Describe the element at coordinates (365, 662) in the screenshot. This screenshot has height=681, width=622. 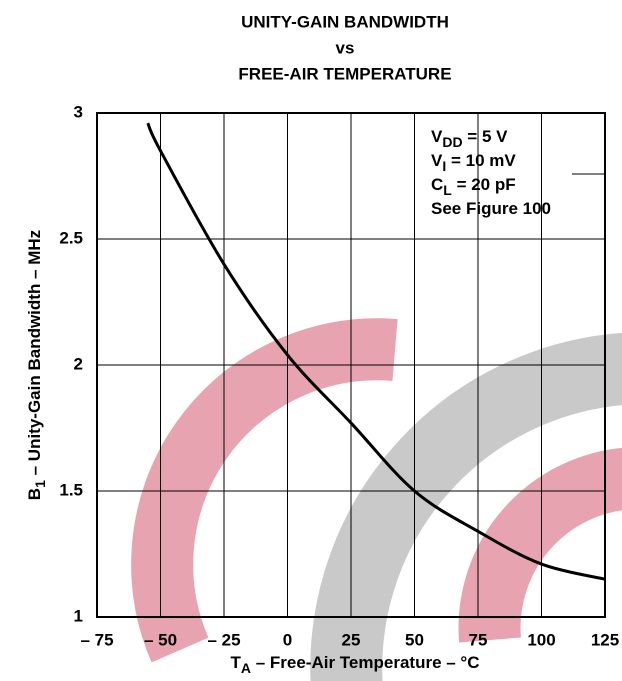
I see `x-axis-label-rest: – Free-Air Temperature – °C` at that location.